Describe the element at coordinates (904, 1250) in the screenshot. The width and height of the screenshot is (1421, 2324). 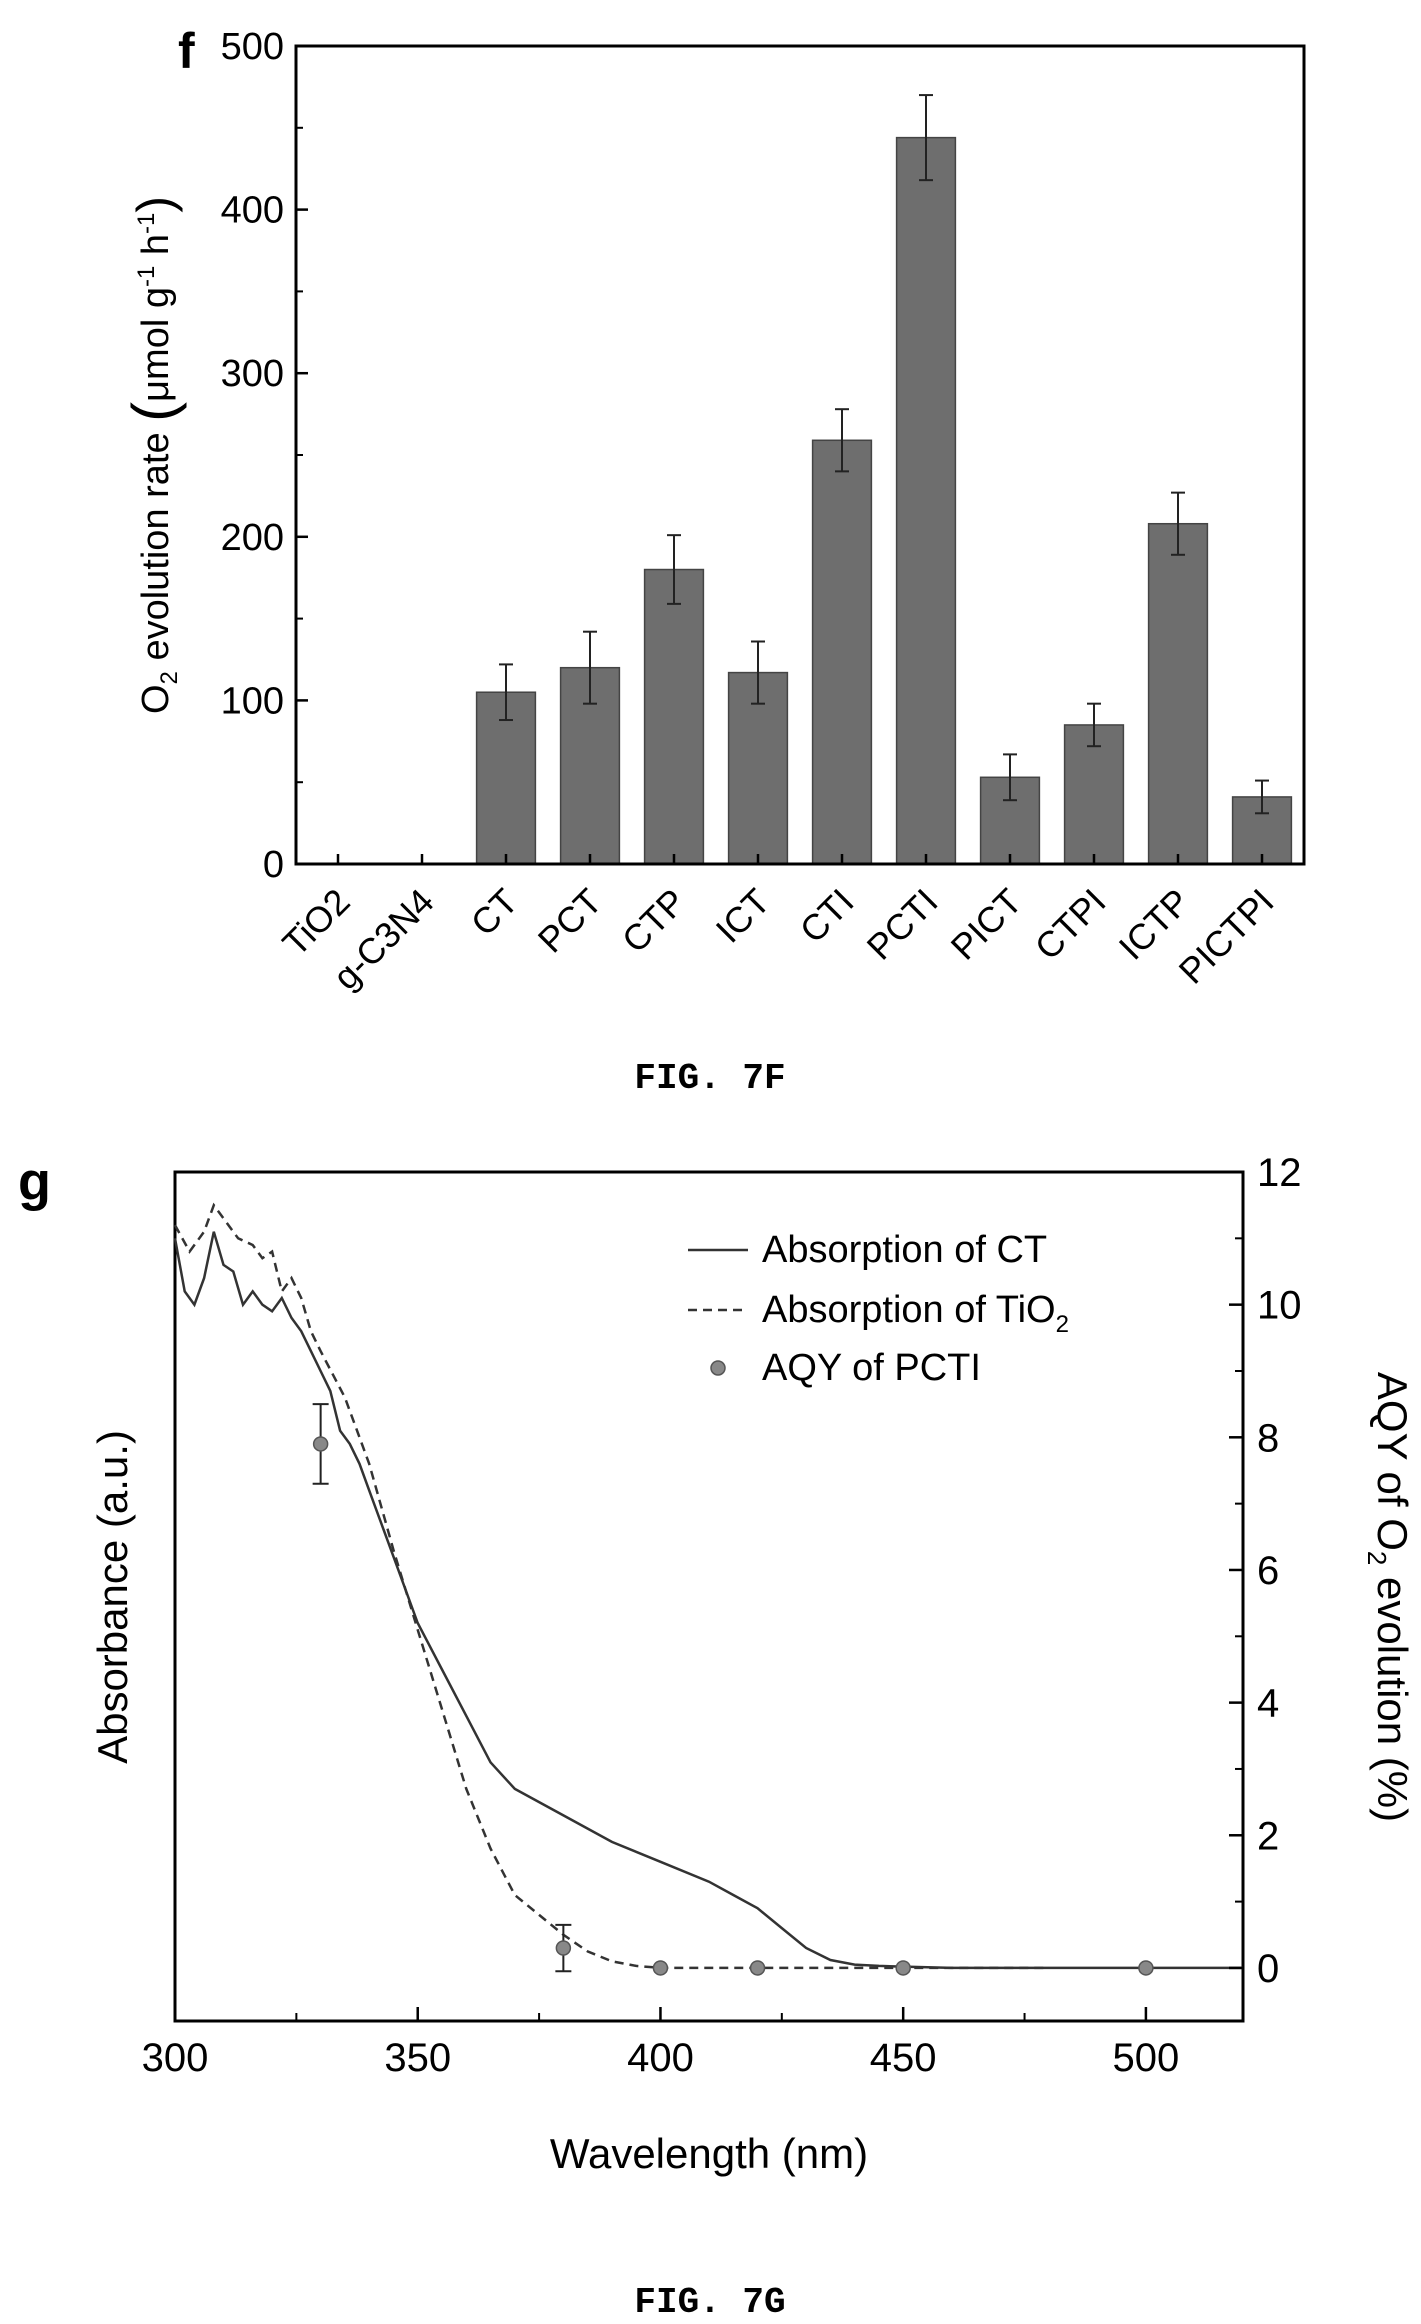
I see `legend-label-ct: Absorption of CT` at that location.